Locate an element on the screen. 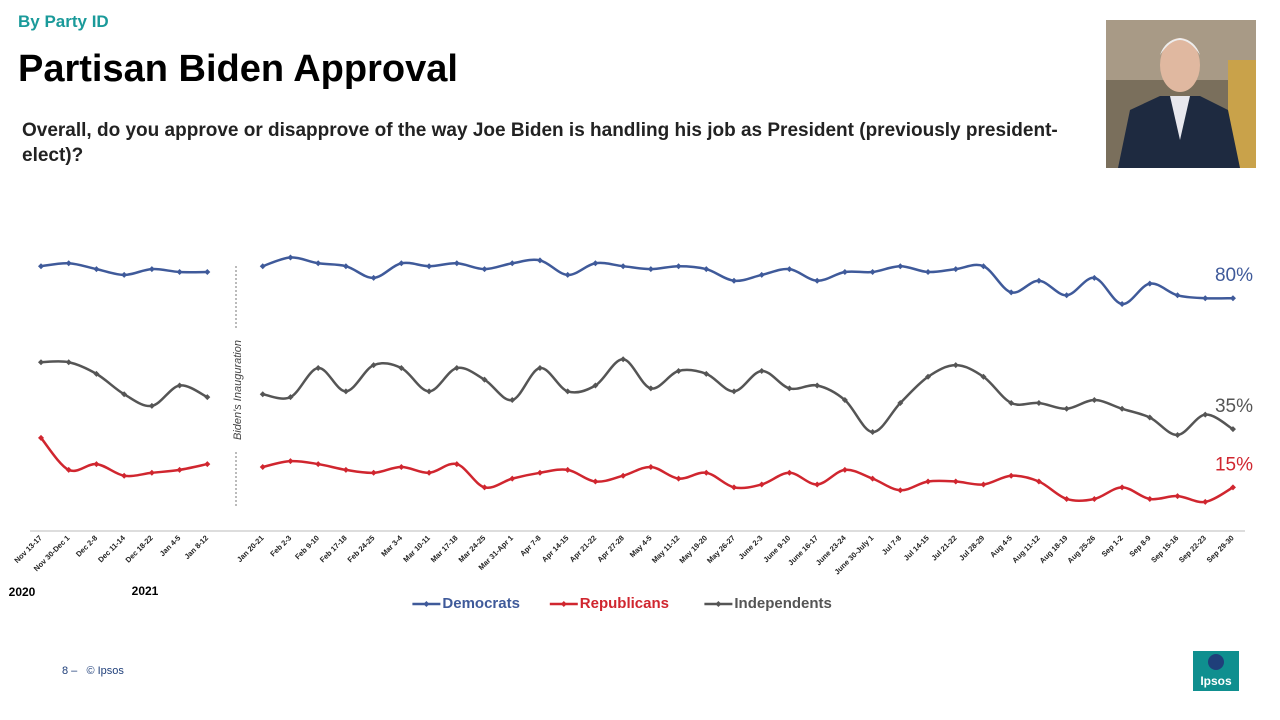  title: Partisan Biden Approval is located at coordinates (238, 69).